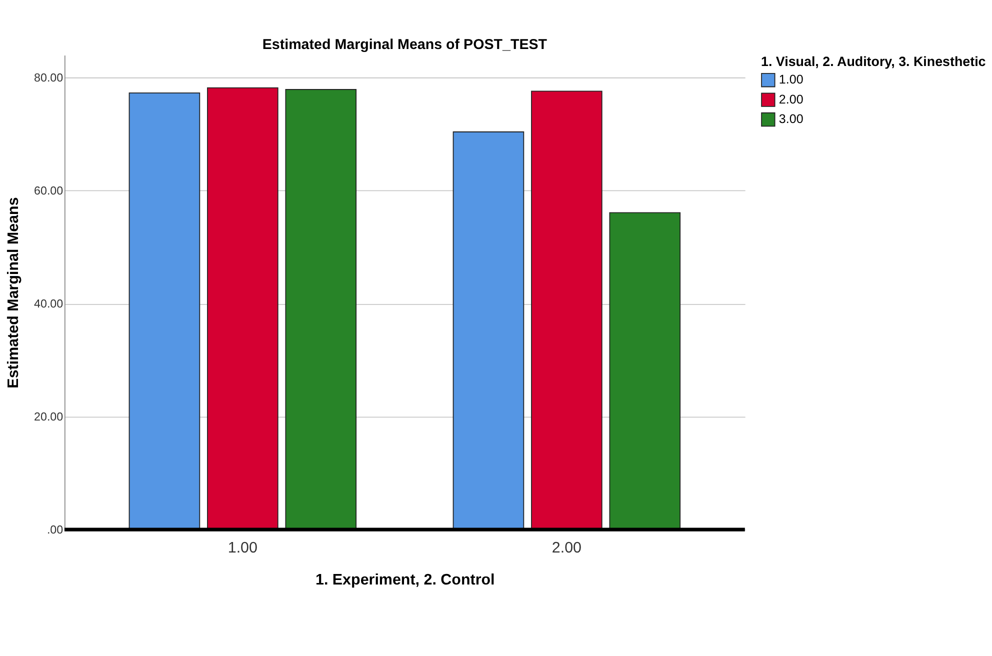 This screenshot has width=992, height=656. What do you see at coordinates (49, 191) in the screenshot?
I see `y-tick-label: 60.00` at bounding box center [49, 191].